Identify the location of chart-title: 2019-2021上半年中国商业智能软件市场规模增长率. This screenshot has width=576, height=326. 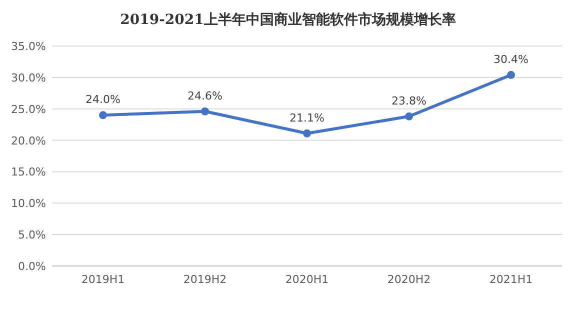
(288, 19).